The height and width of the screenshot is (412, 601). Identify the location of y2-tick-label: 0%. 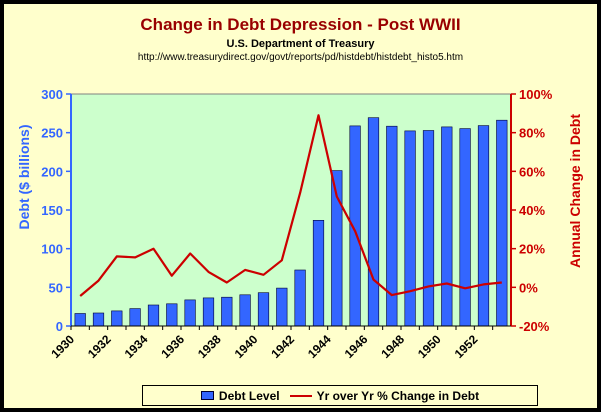
(528, 287).